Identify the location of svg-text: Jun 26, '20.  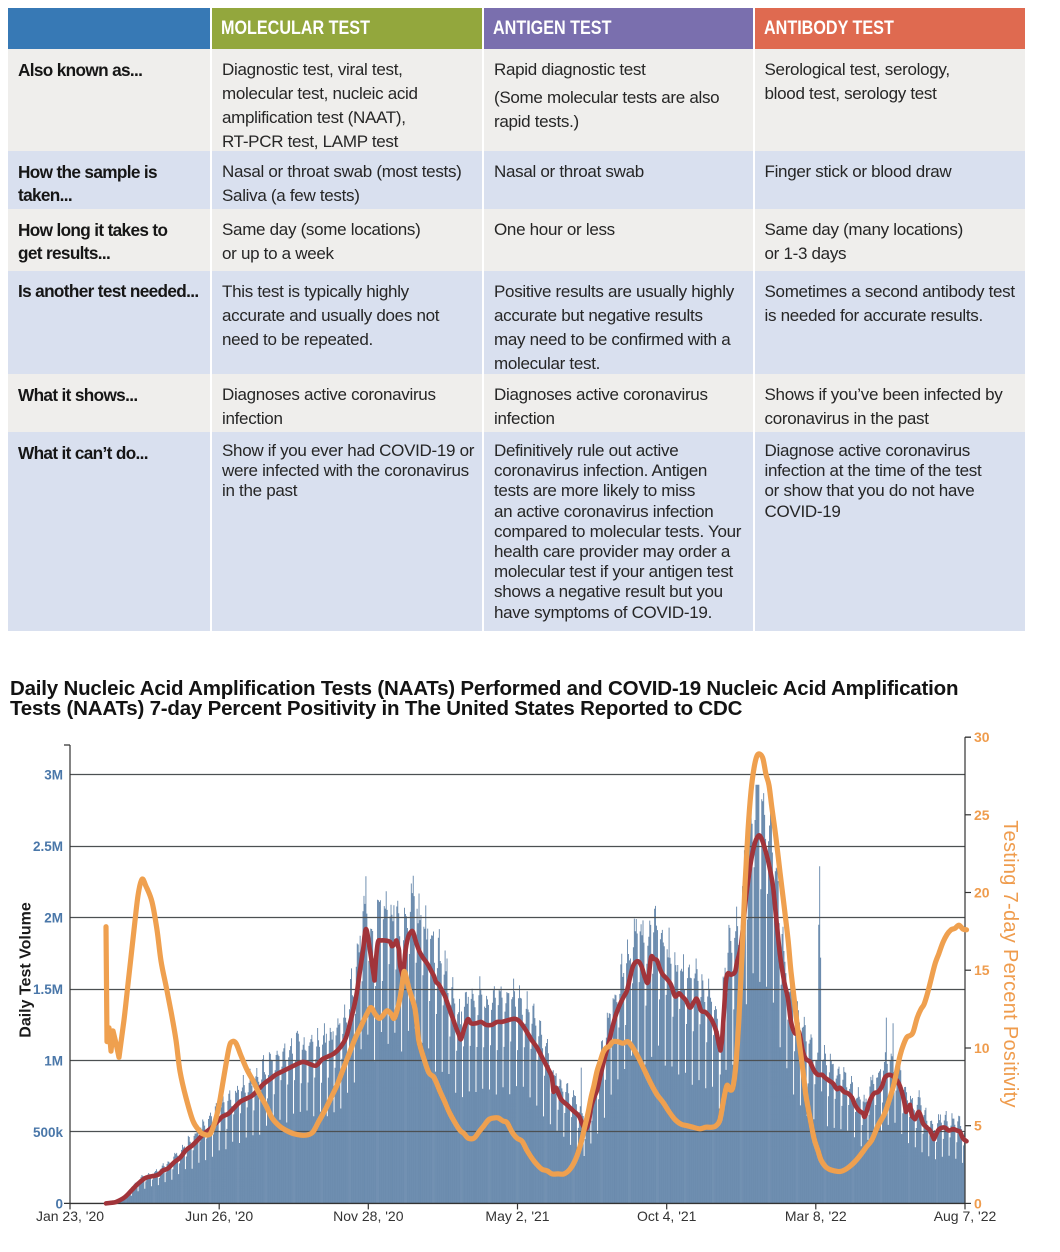
(219, 1216).